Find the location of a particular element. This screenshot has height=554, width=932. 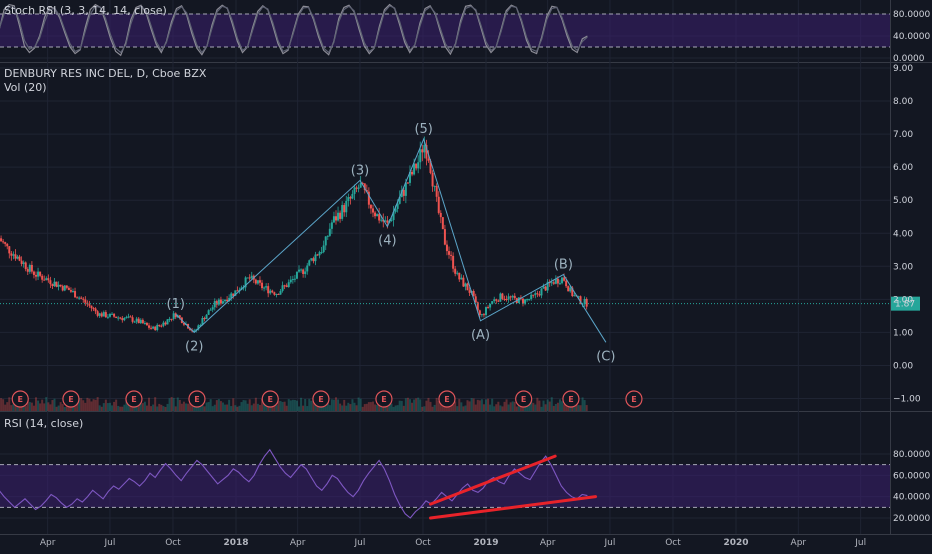

price-tick-label: 9.00 is located at coordinates (903, 69).